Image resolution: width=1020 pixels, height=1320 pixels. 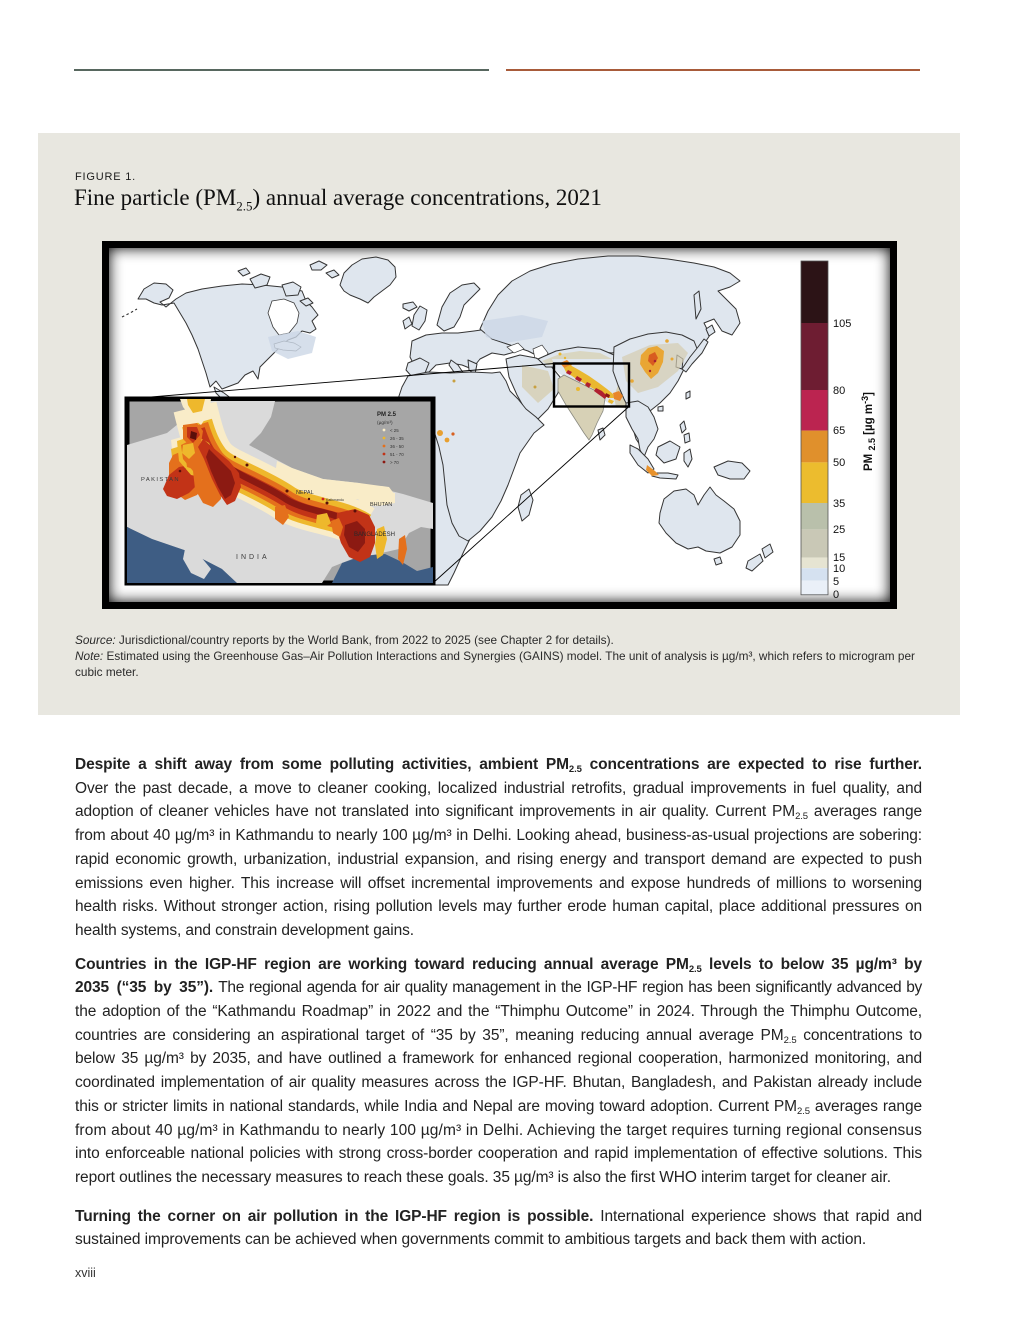 What do you see at coordinates (397, 438) in the screenshot?
I see `svg-text: 26 - 35` at bounding box center [397, 438].